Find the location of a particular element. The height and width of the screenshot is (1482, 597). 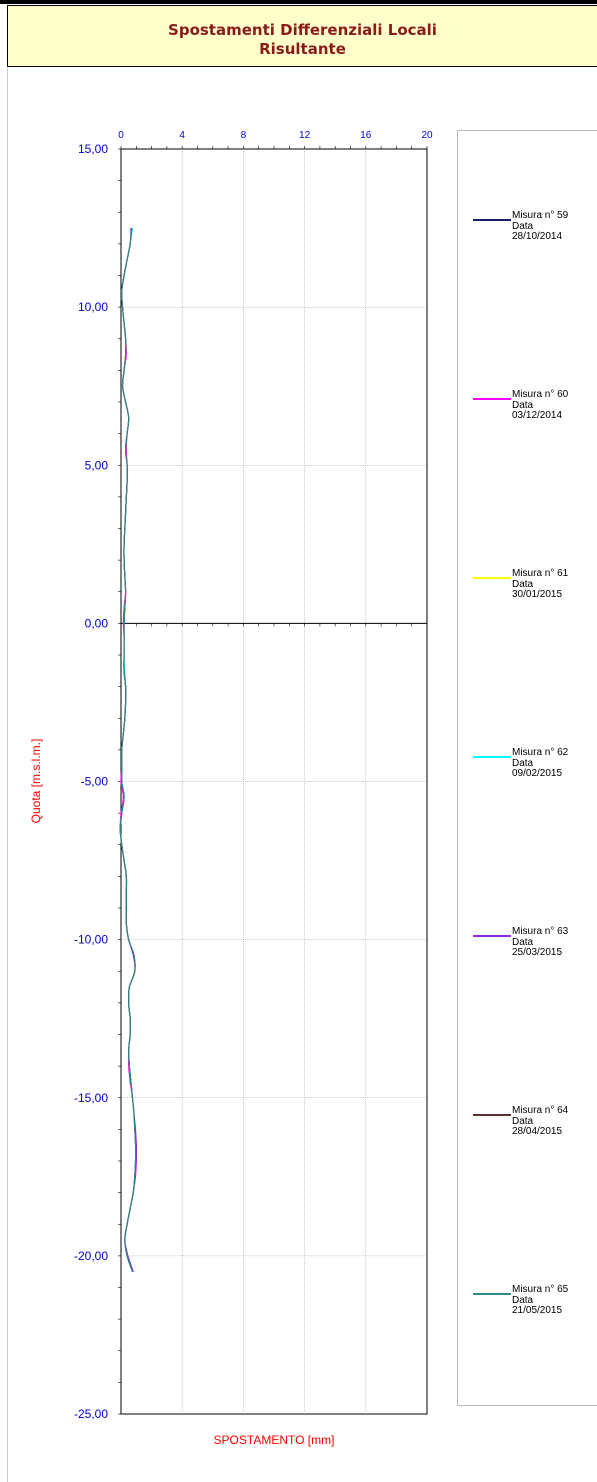

chart-title: Spostamenti Differenziali Locali is located at coordinates (302, 30).